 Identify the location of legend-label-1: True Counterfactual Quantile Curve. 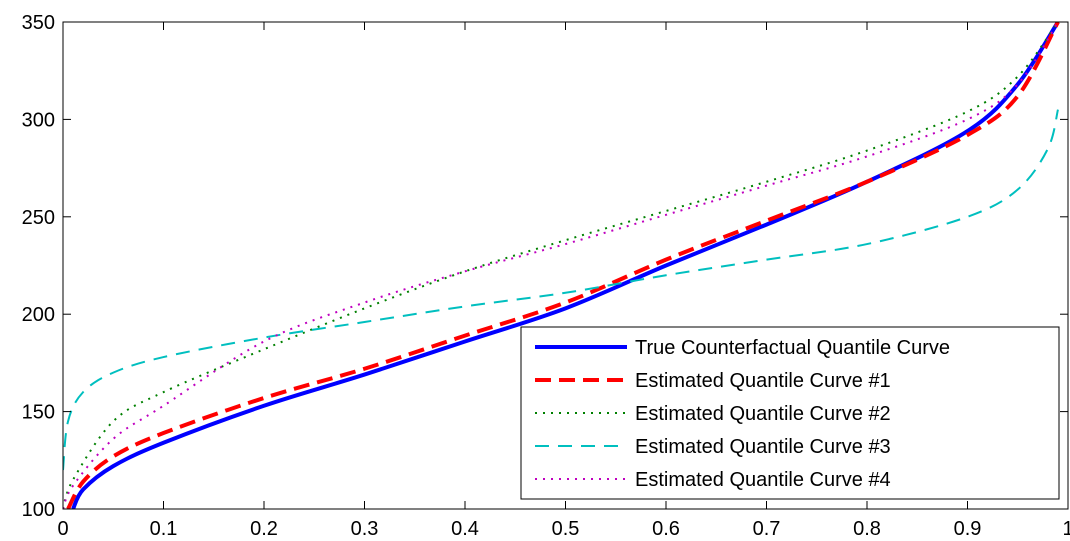
(792, 348).